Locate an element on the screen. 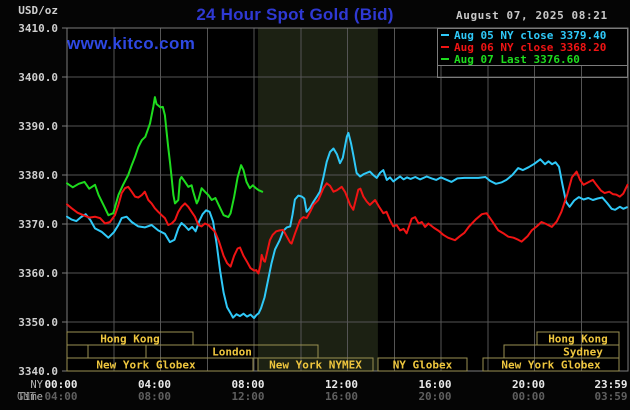 The image size is (630, 410). session-label: London is located at coordinates (232, 352).